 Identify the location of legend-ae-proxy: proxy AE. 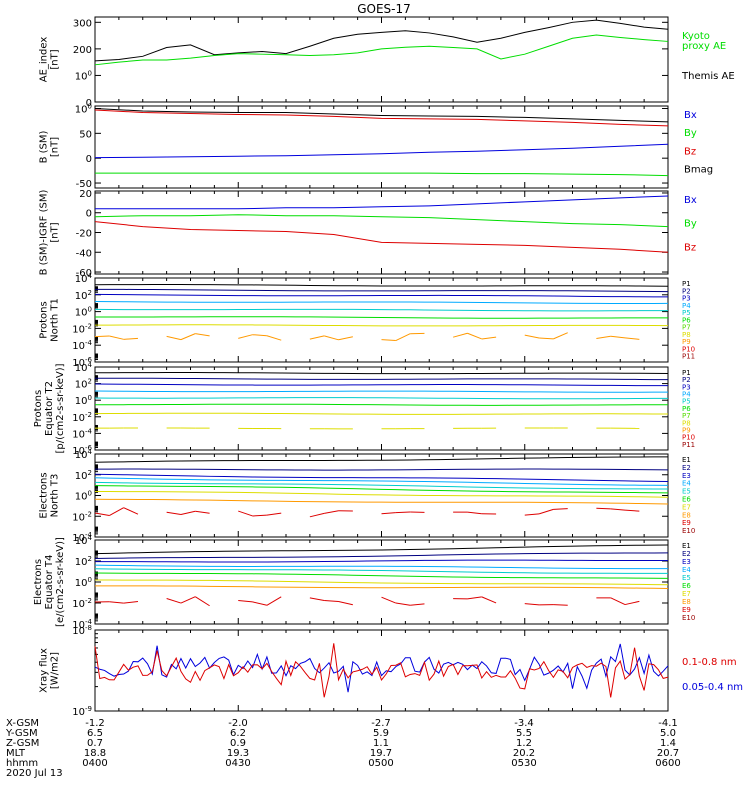
(704, 46).